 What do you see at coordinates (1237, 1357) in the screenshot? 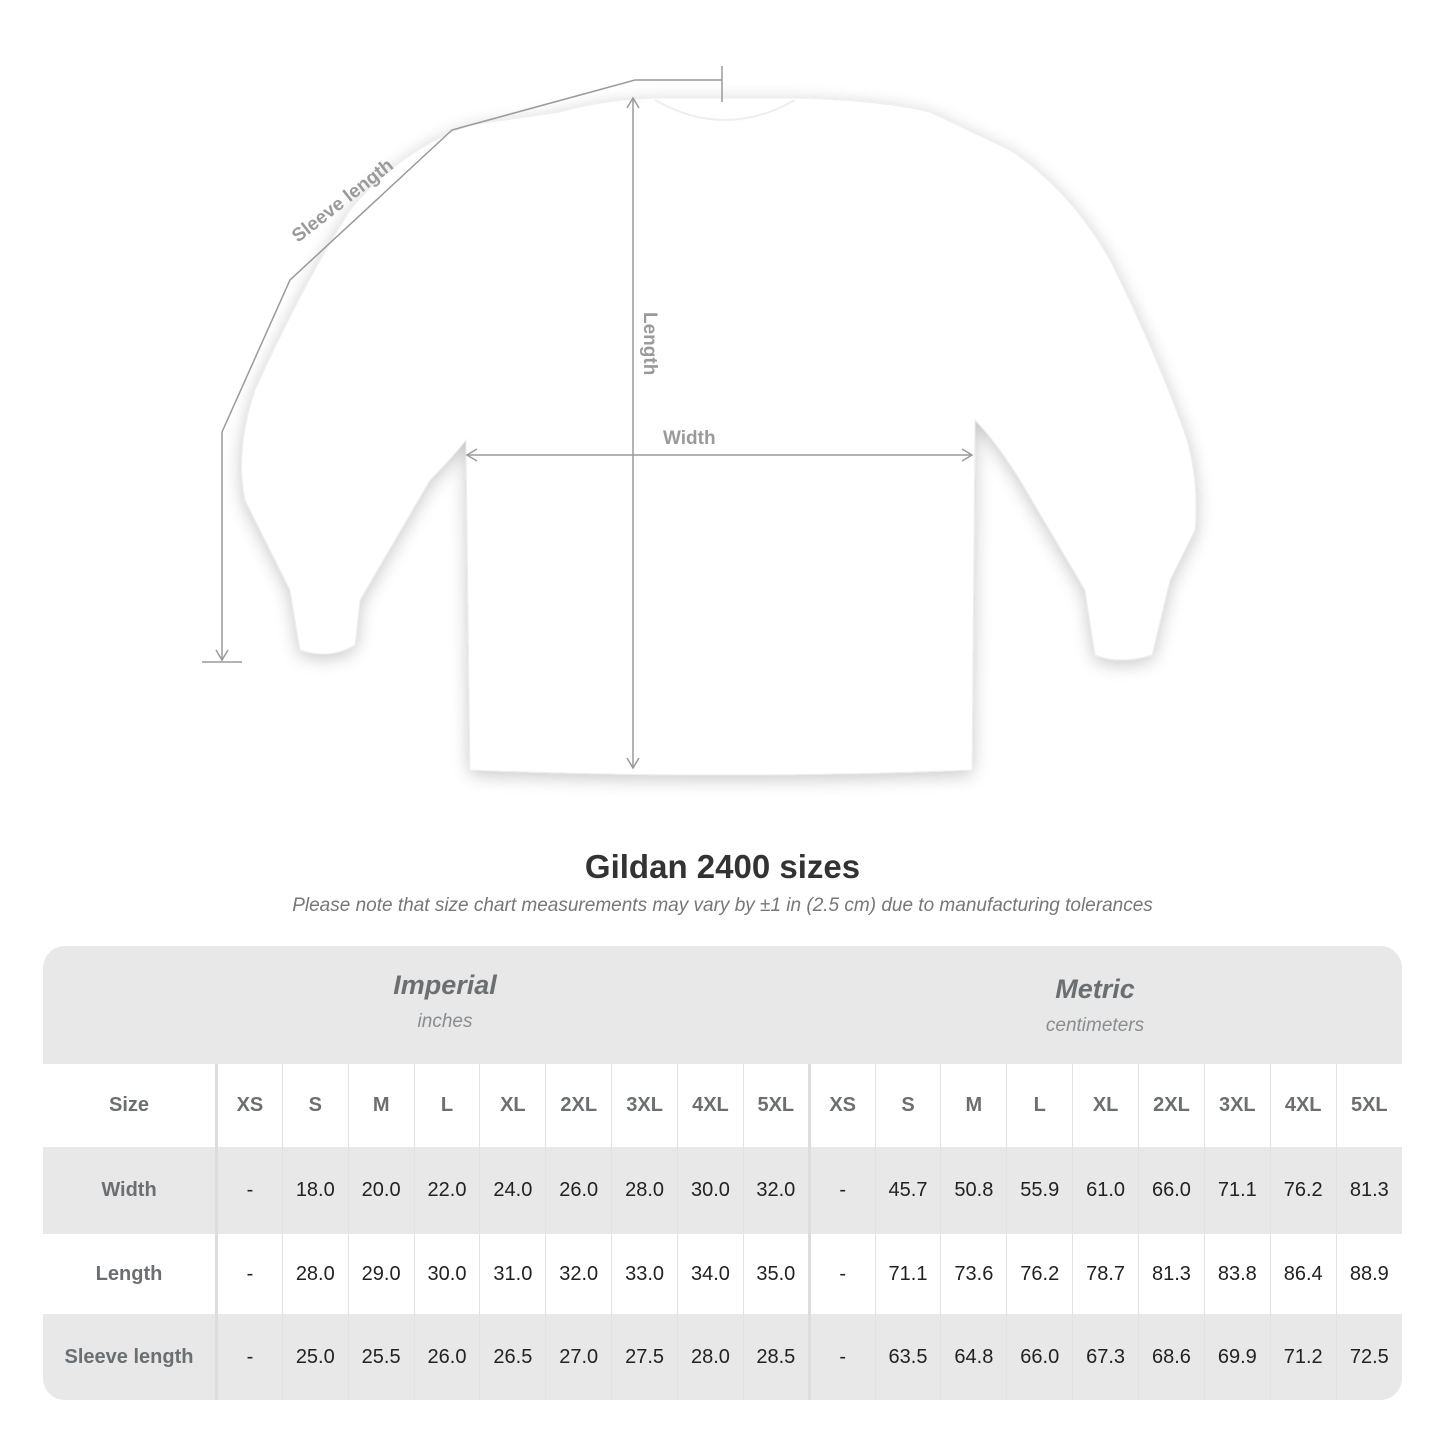
I see `metric-value-cell: 69.9` at bounding box center [1237, 1357].